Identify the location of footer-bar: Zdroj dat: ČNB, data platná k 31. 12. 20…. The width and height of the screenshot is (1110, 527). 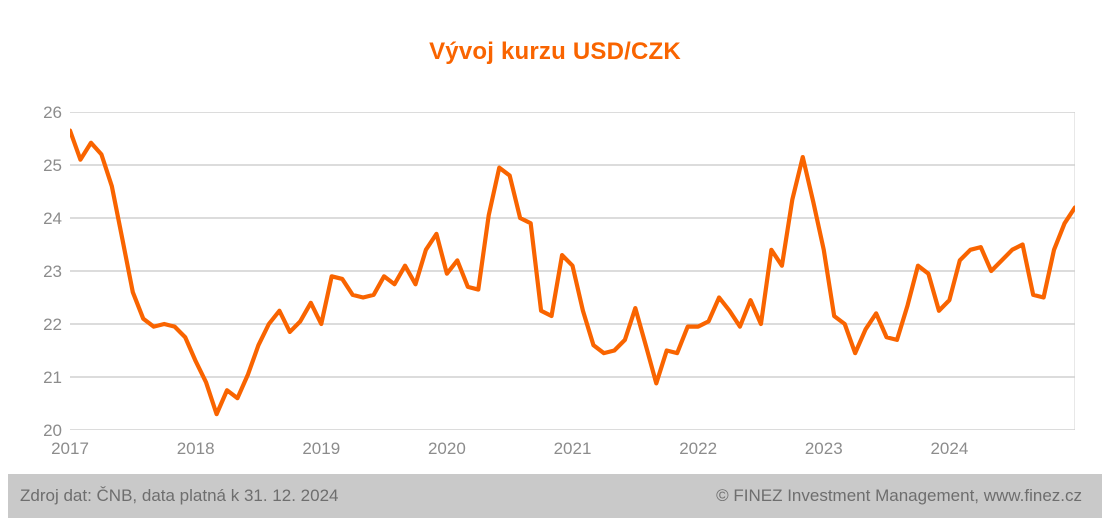
(555, 496).